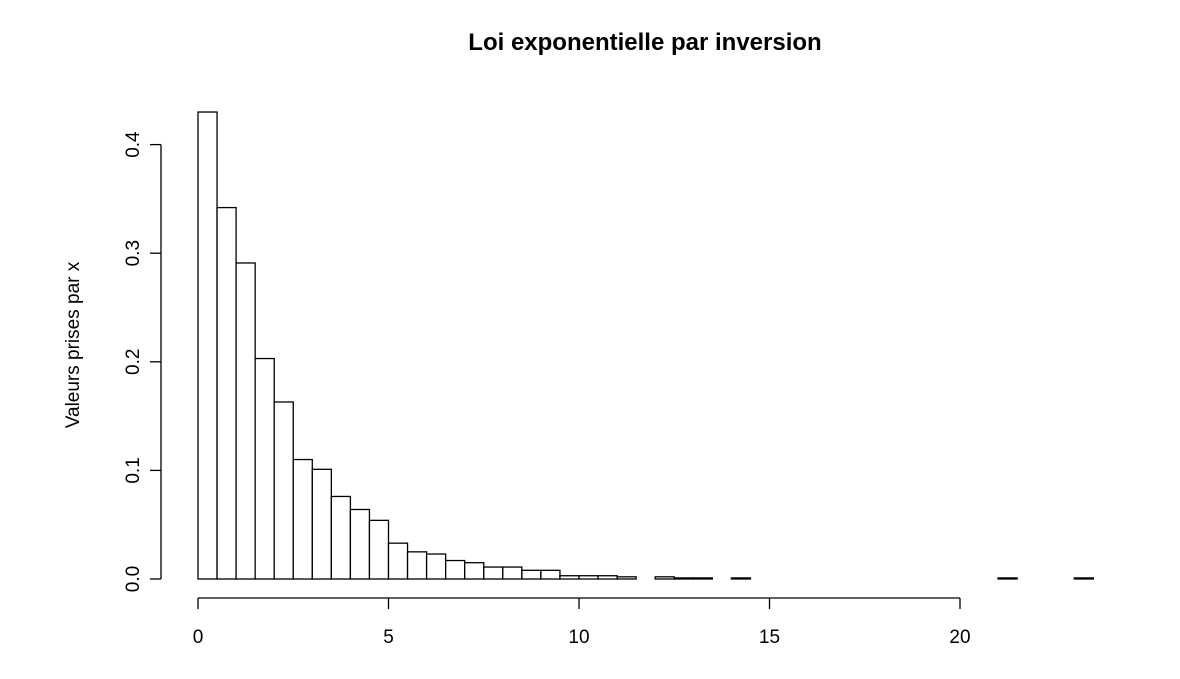  I want to click on y-axis-label: Valeurs prises par x, so click(73, 344).